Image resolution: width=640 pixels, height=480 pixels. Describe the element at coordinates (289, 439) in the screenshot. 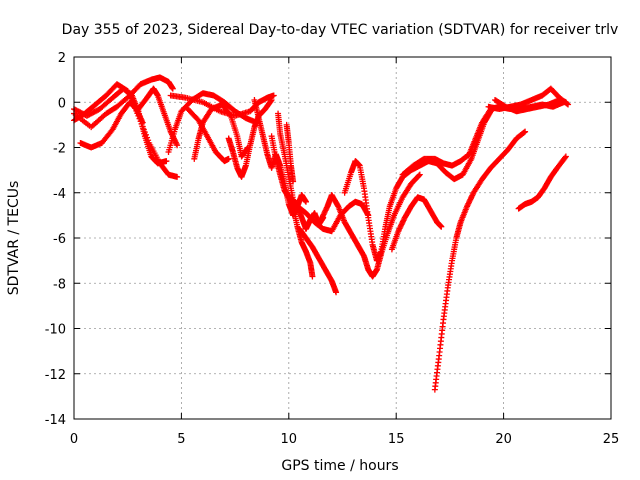

I see `x-tick-label: 10` at that location.